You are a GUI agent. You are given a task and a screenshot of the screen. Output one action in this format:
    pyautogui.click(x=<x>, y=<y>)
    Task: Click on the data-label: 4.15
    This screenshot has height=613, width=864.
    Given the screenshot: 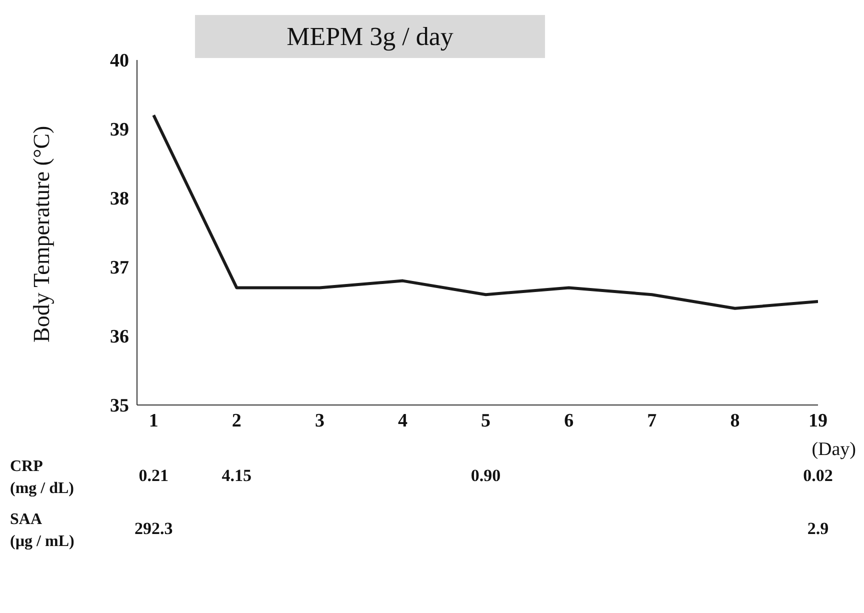 What is the action you would take?
    pyautogui.click(x=236, y=476)
    